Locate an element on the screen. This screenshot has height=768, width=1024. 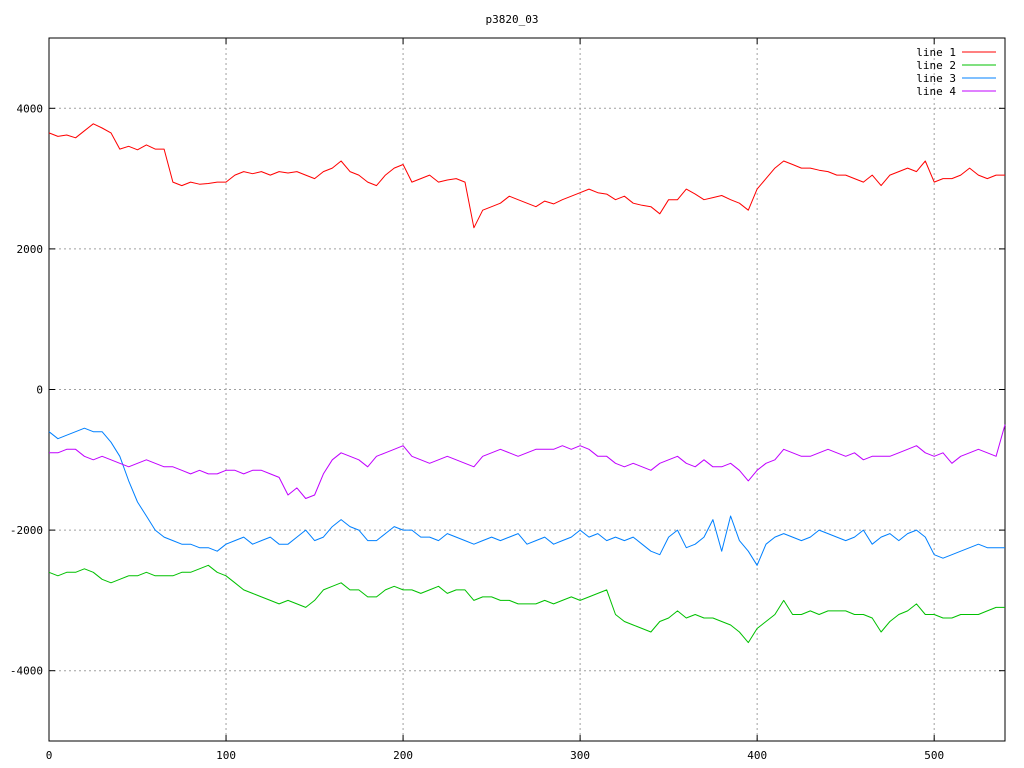
legend-label-2: line 2 is located at coordinates (936, 65).